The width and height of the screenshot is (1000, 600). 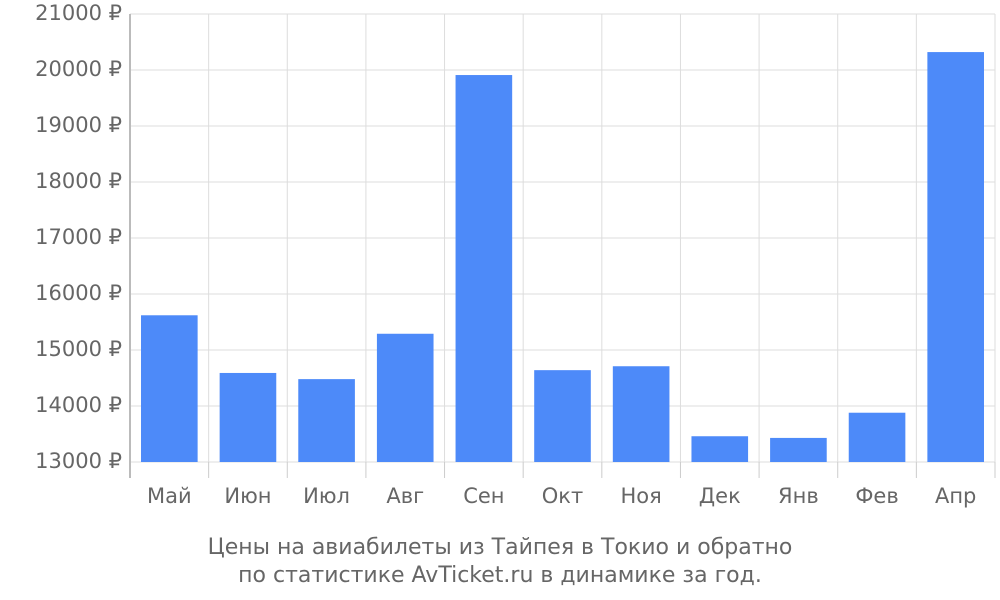 What do you see at coordinates (169, 496) in the screenshot?
I see `x-tick-label: Май` at bounding box center [169, 496].